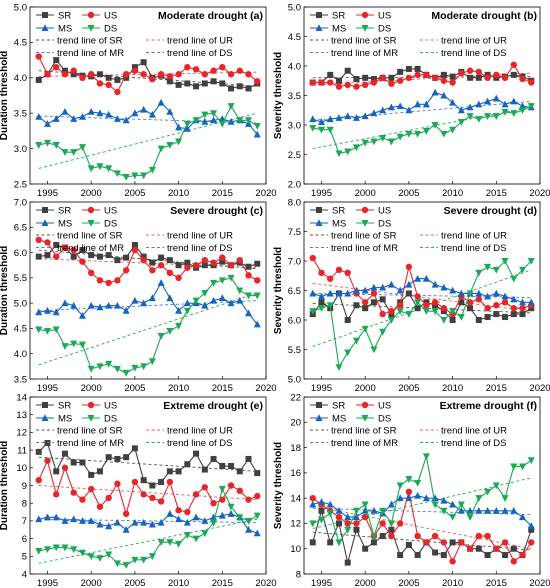 The width and height of the screenshot is (550, 588). Describe the element at coordinates (24, 539) in the screenshot. I see `y-tick-label: 6` at that location.